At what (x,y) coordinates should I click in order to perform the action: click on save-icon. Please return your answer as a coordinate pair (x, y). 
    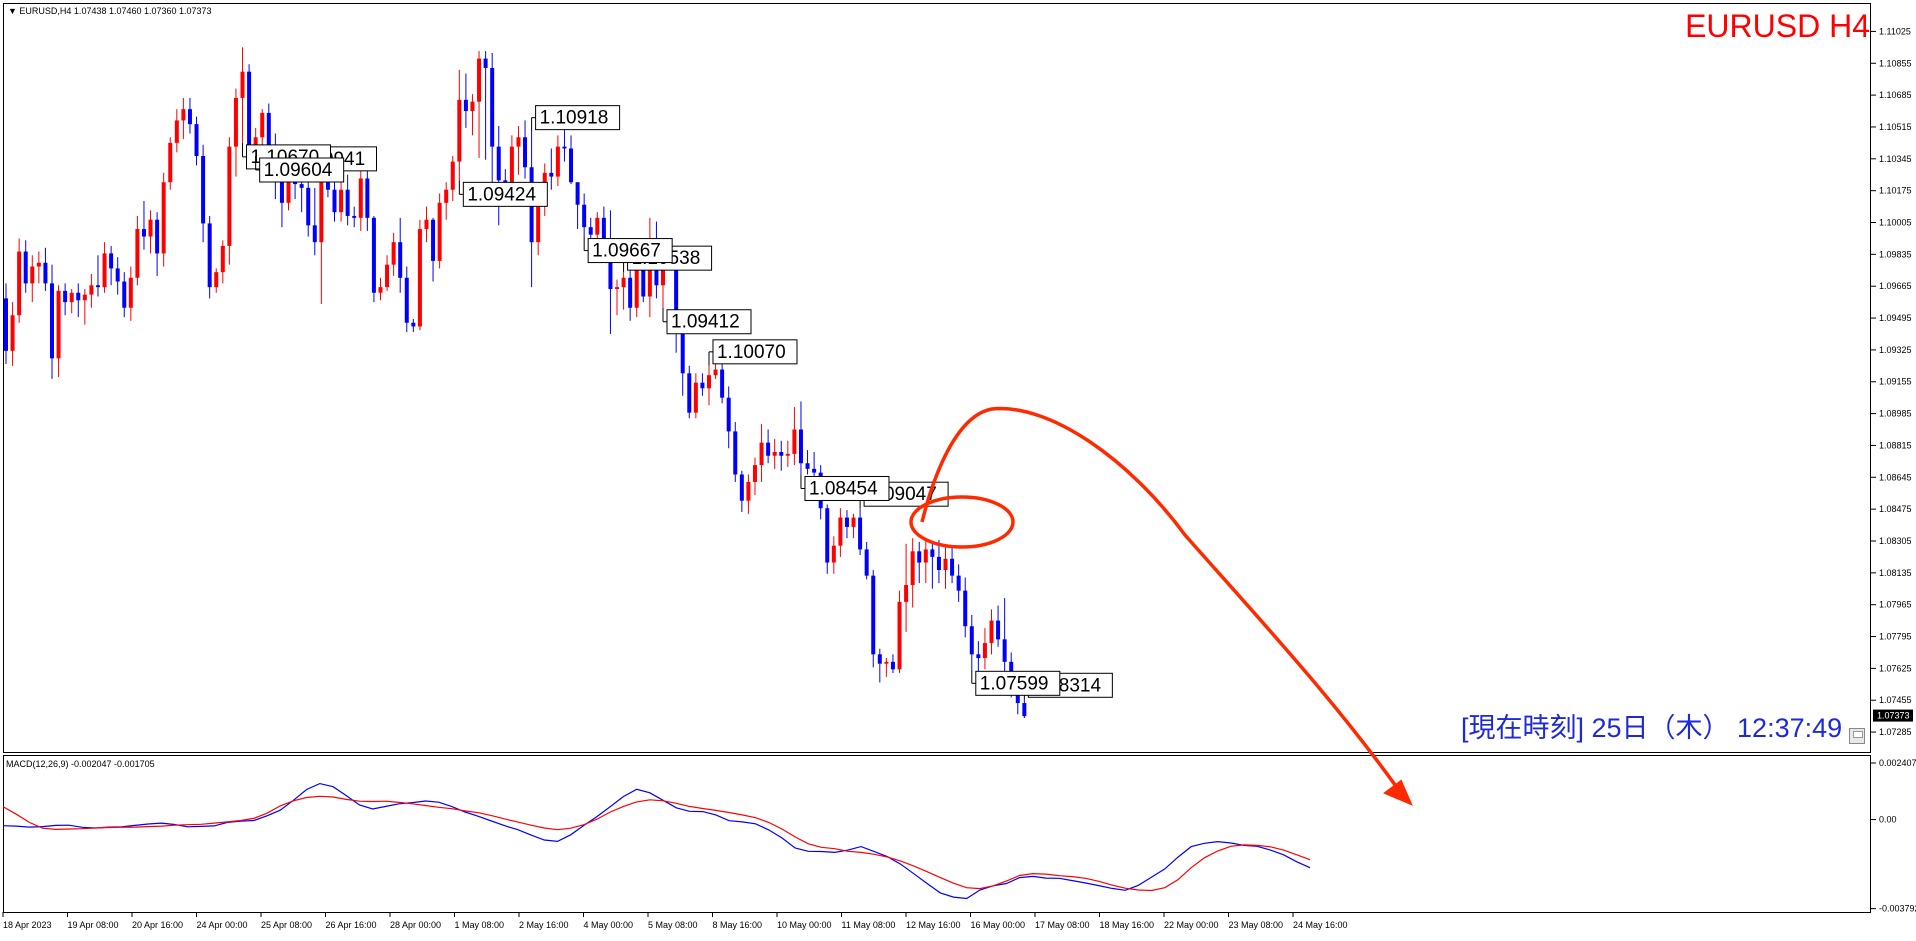
    Looking at the image, I should click on (1857, 736).